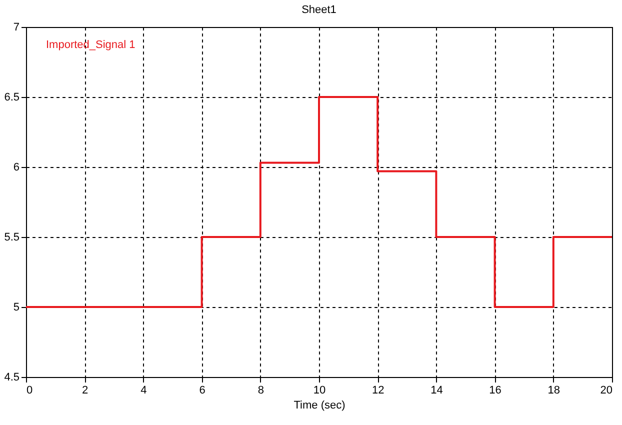  Describe the element at coordinates (261, 390) in the screenshot. I see `x-tick-label: 8` at that location.